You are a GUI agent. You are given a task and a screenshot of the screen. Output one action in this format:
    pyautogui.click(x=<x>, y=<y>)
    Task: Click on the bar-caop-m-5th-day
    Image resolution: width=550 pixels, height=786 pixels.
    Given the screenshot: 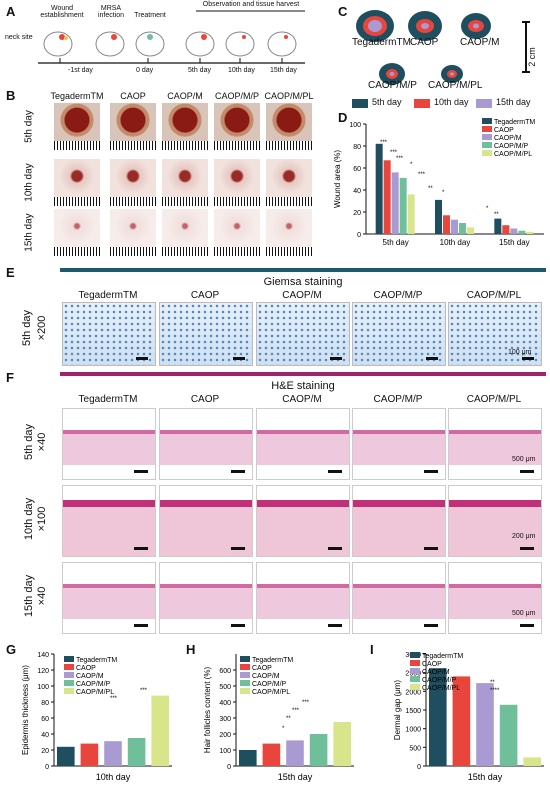 What is the action you would take?
    pyautogui.click(x=395, y=203)
    